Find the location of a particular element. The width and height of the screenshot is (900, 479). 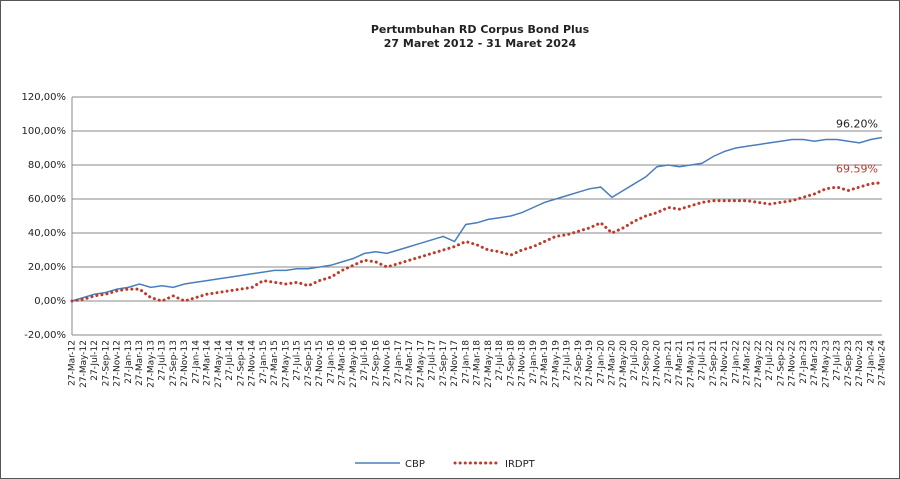

x-tick-label: 27-Mar-19 is located at coordinates (545, 363).